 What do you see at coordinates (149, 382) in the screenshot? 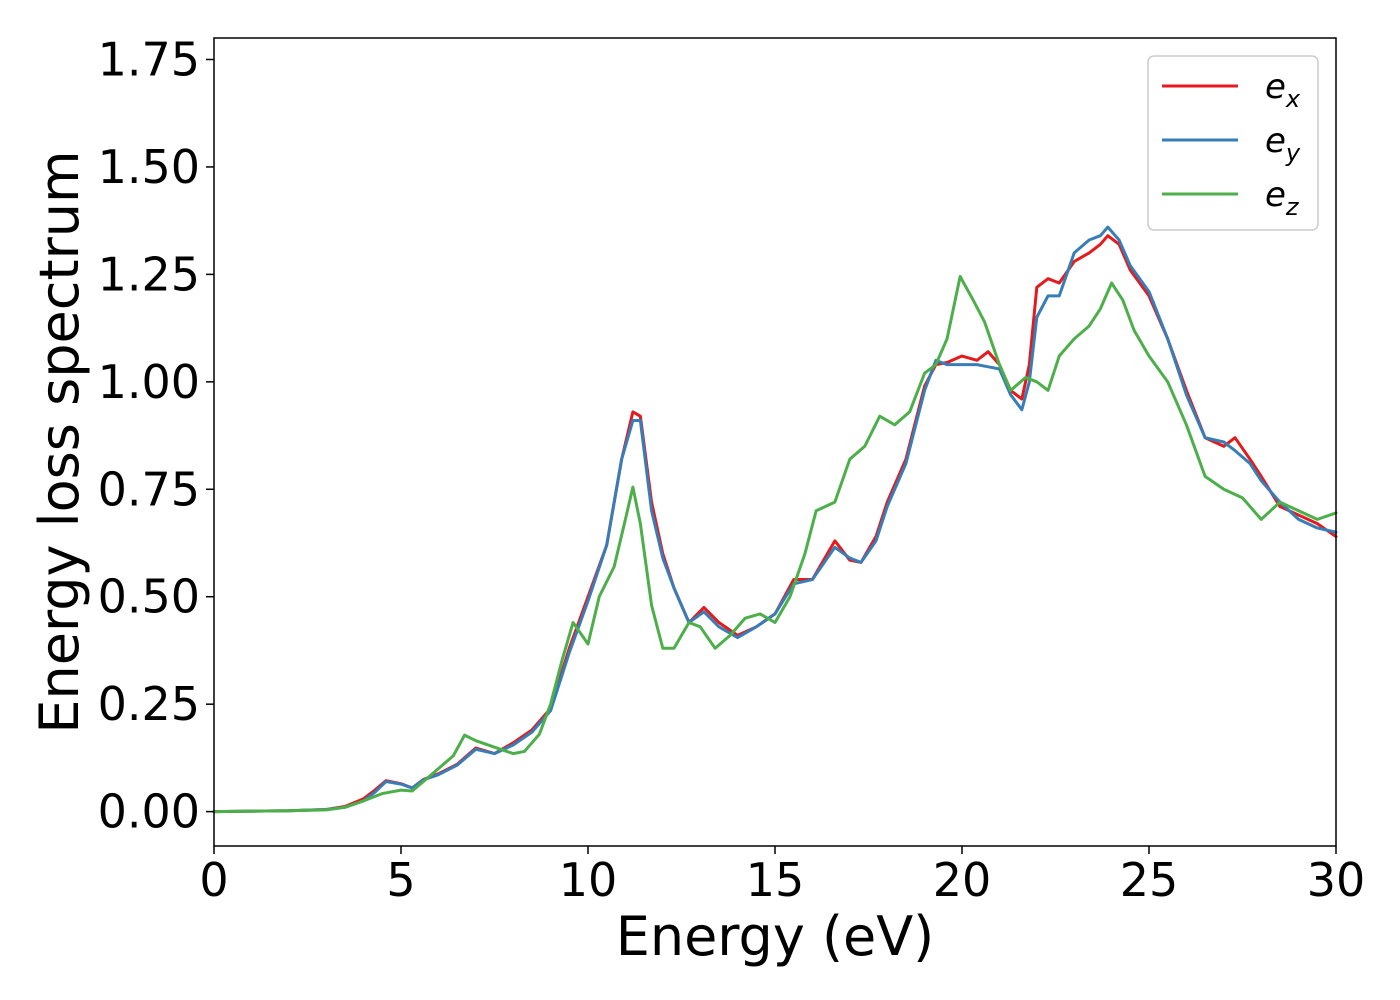
I see `y-tick-label: 1.00` at bounding box center [149, 382].